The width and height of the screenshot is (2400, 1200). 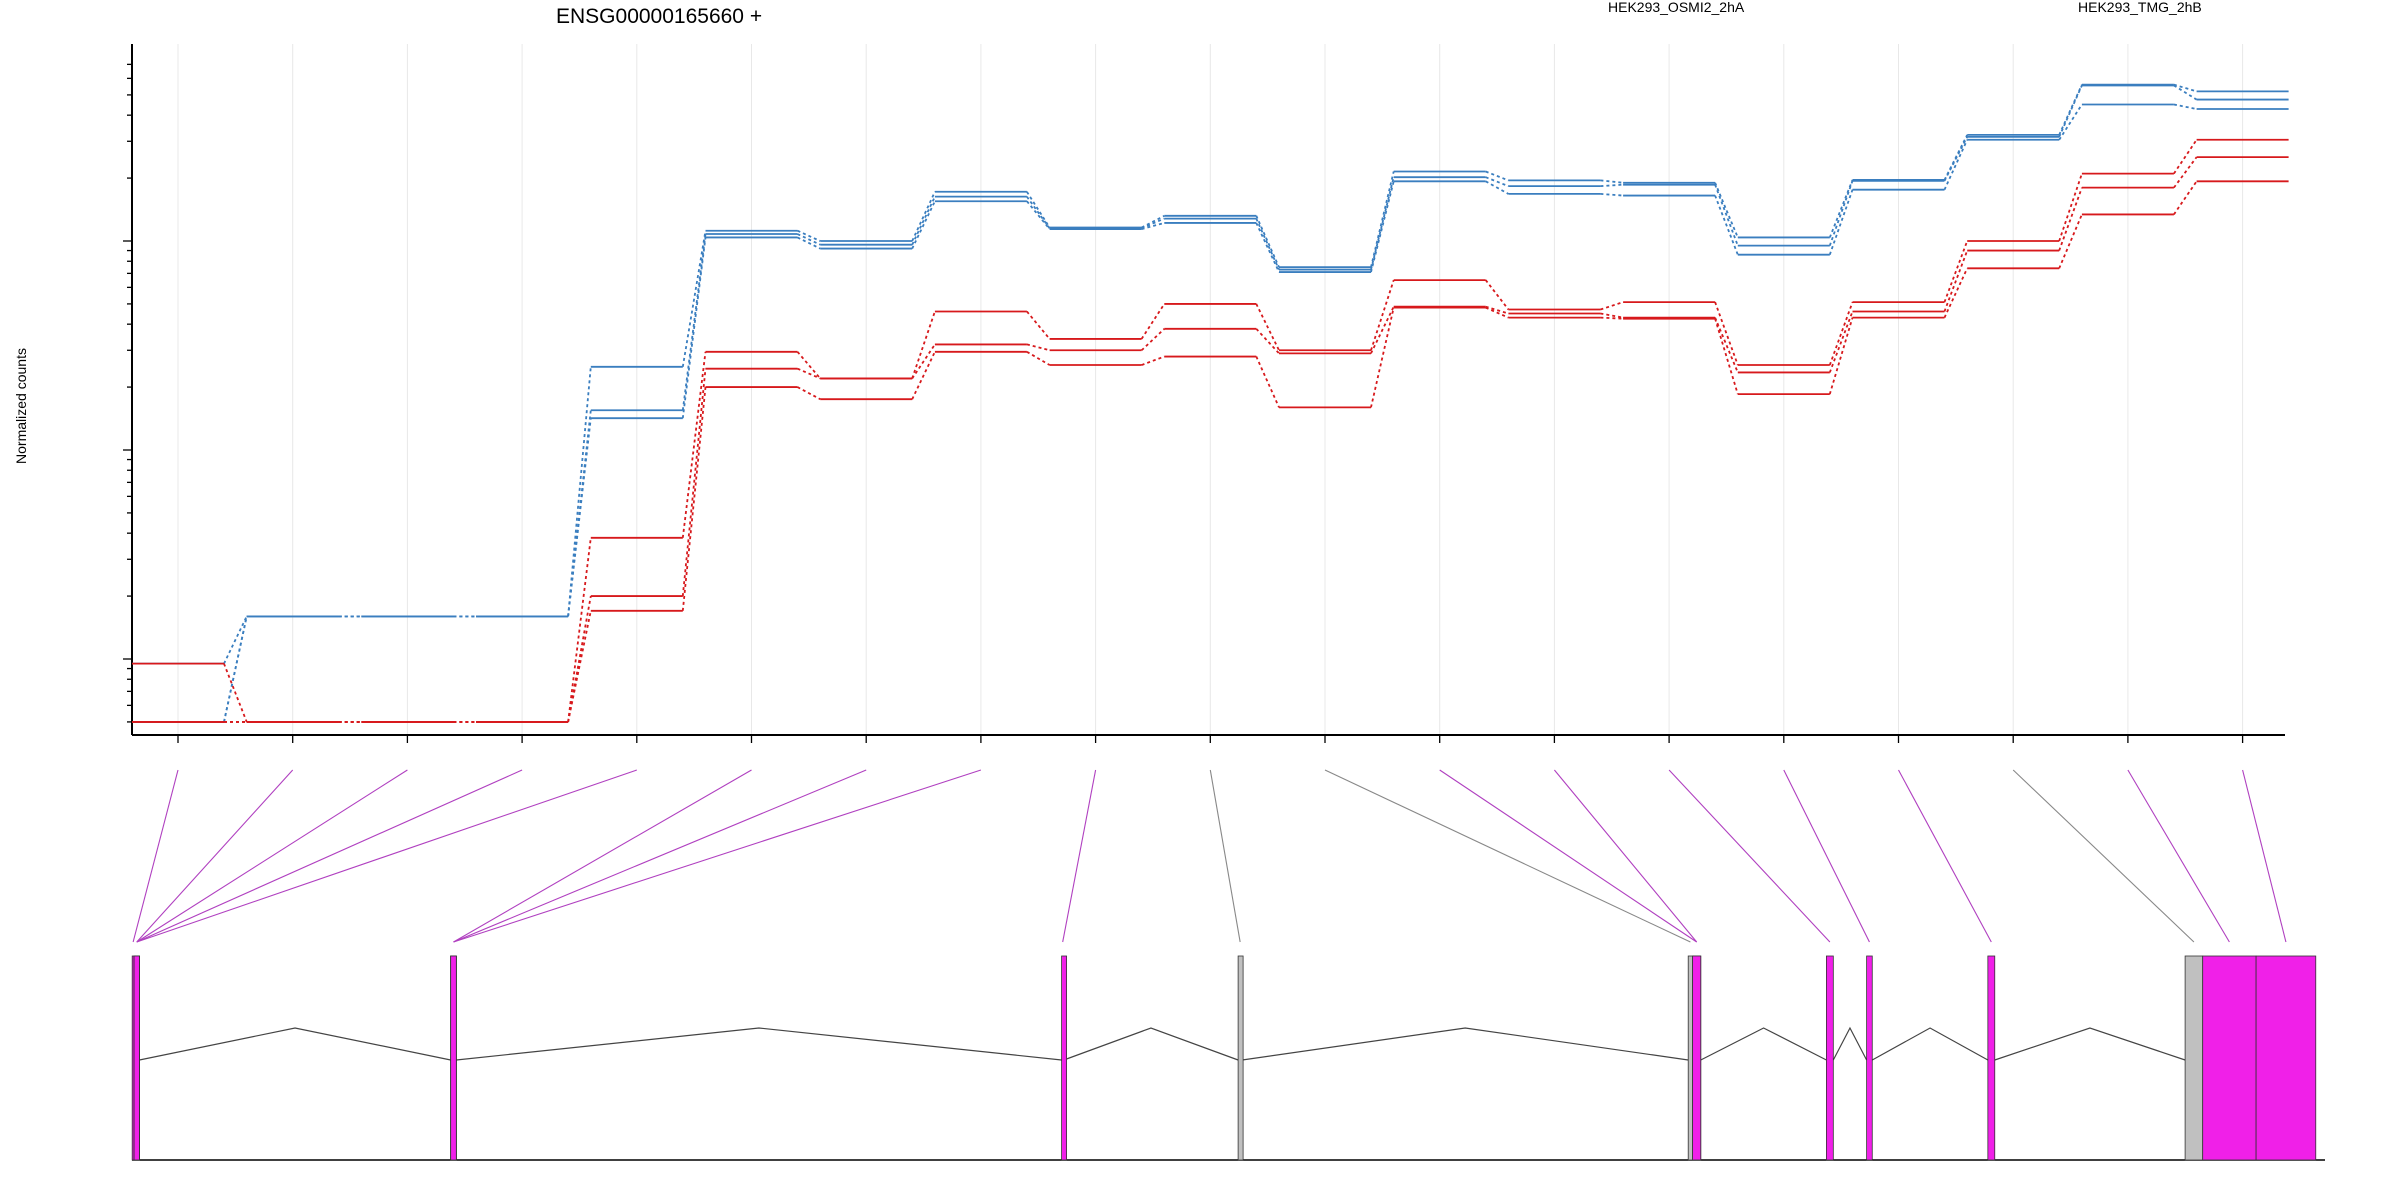 I want to click on exon-box-e013, so click(x=1697, y=1058).